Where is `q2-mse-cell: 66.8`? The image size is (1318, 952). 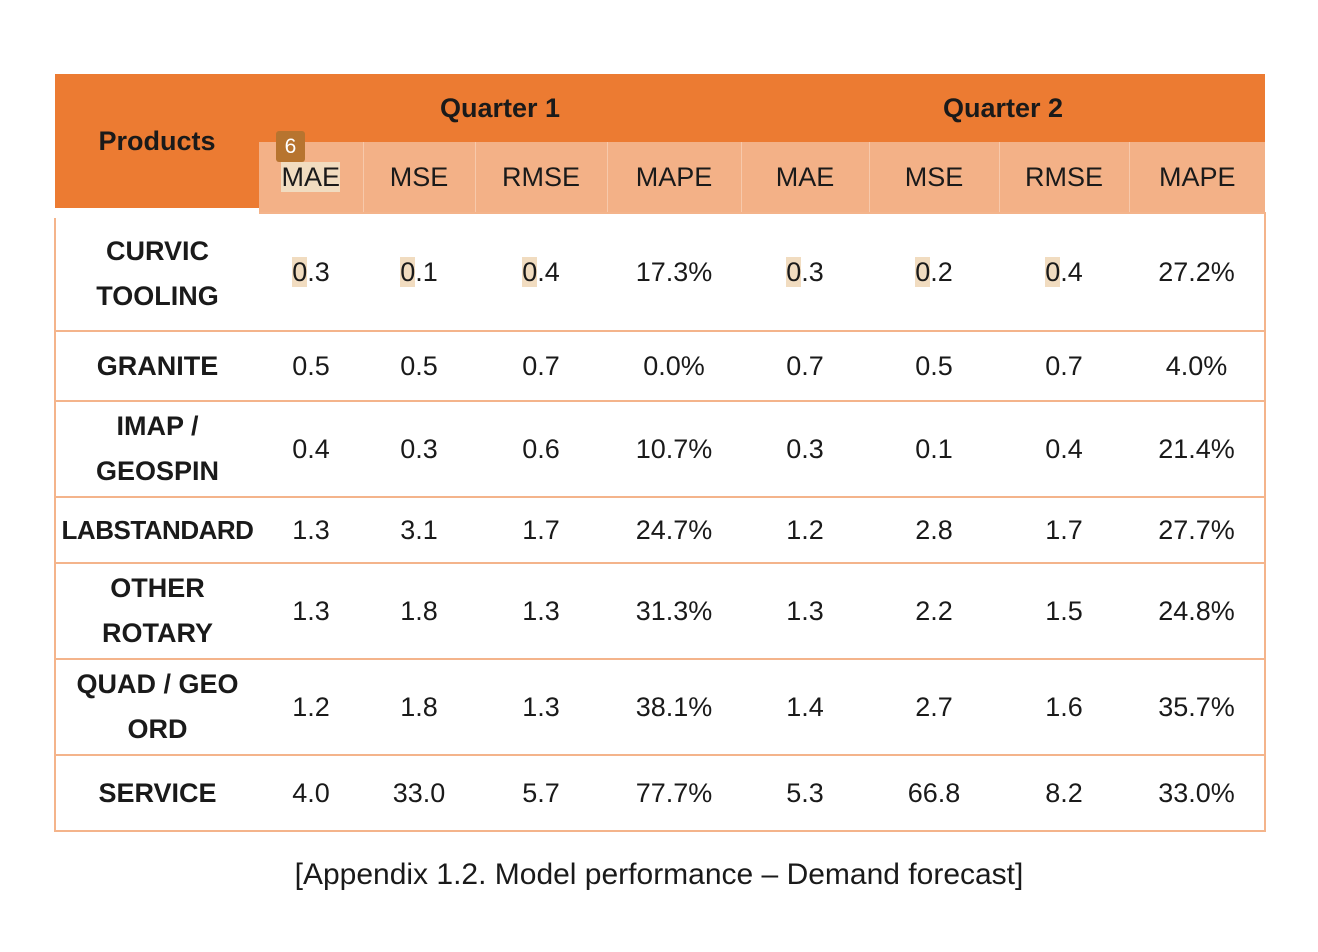 q2-mse-cell: 66.8 is located at coordinates (934, 793).